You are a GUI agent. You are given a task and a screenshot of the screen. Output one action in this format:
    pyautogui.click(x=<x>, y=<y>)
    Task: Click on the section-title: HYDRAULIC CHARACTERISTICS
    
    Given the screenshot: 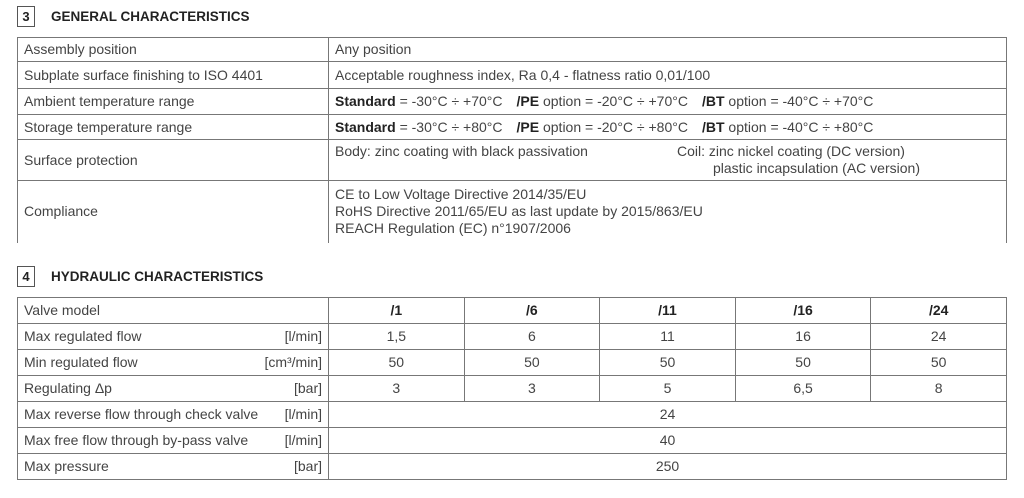 What is the action you would take?
    pyautogui.click(x=157, y=276)
    